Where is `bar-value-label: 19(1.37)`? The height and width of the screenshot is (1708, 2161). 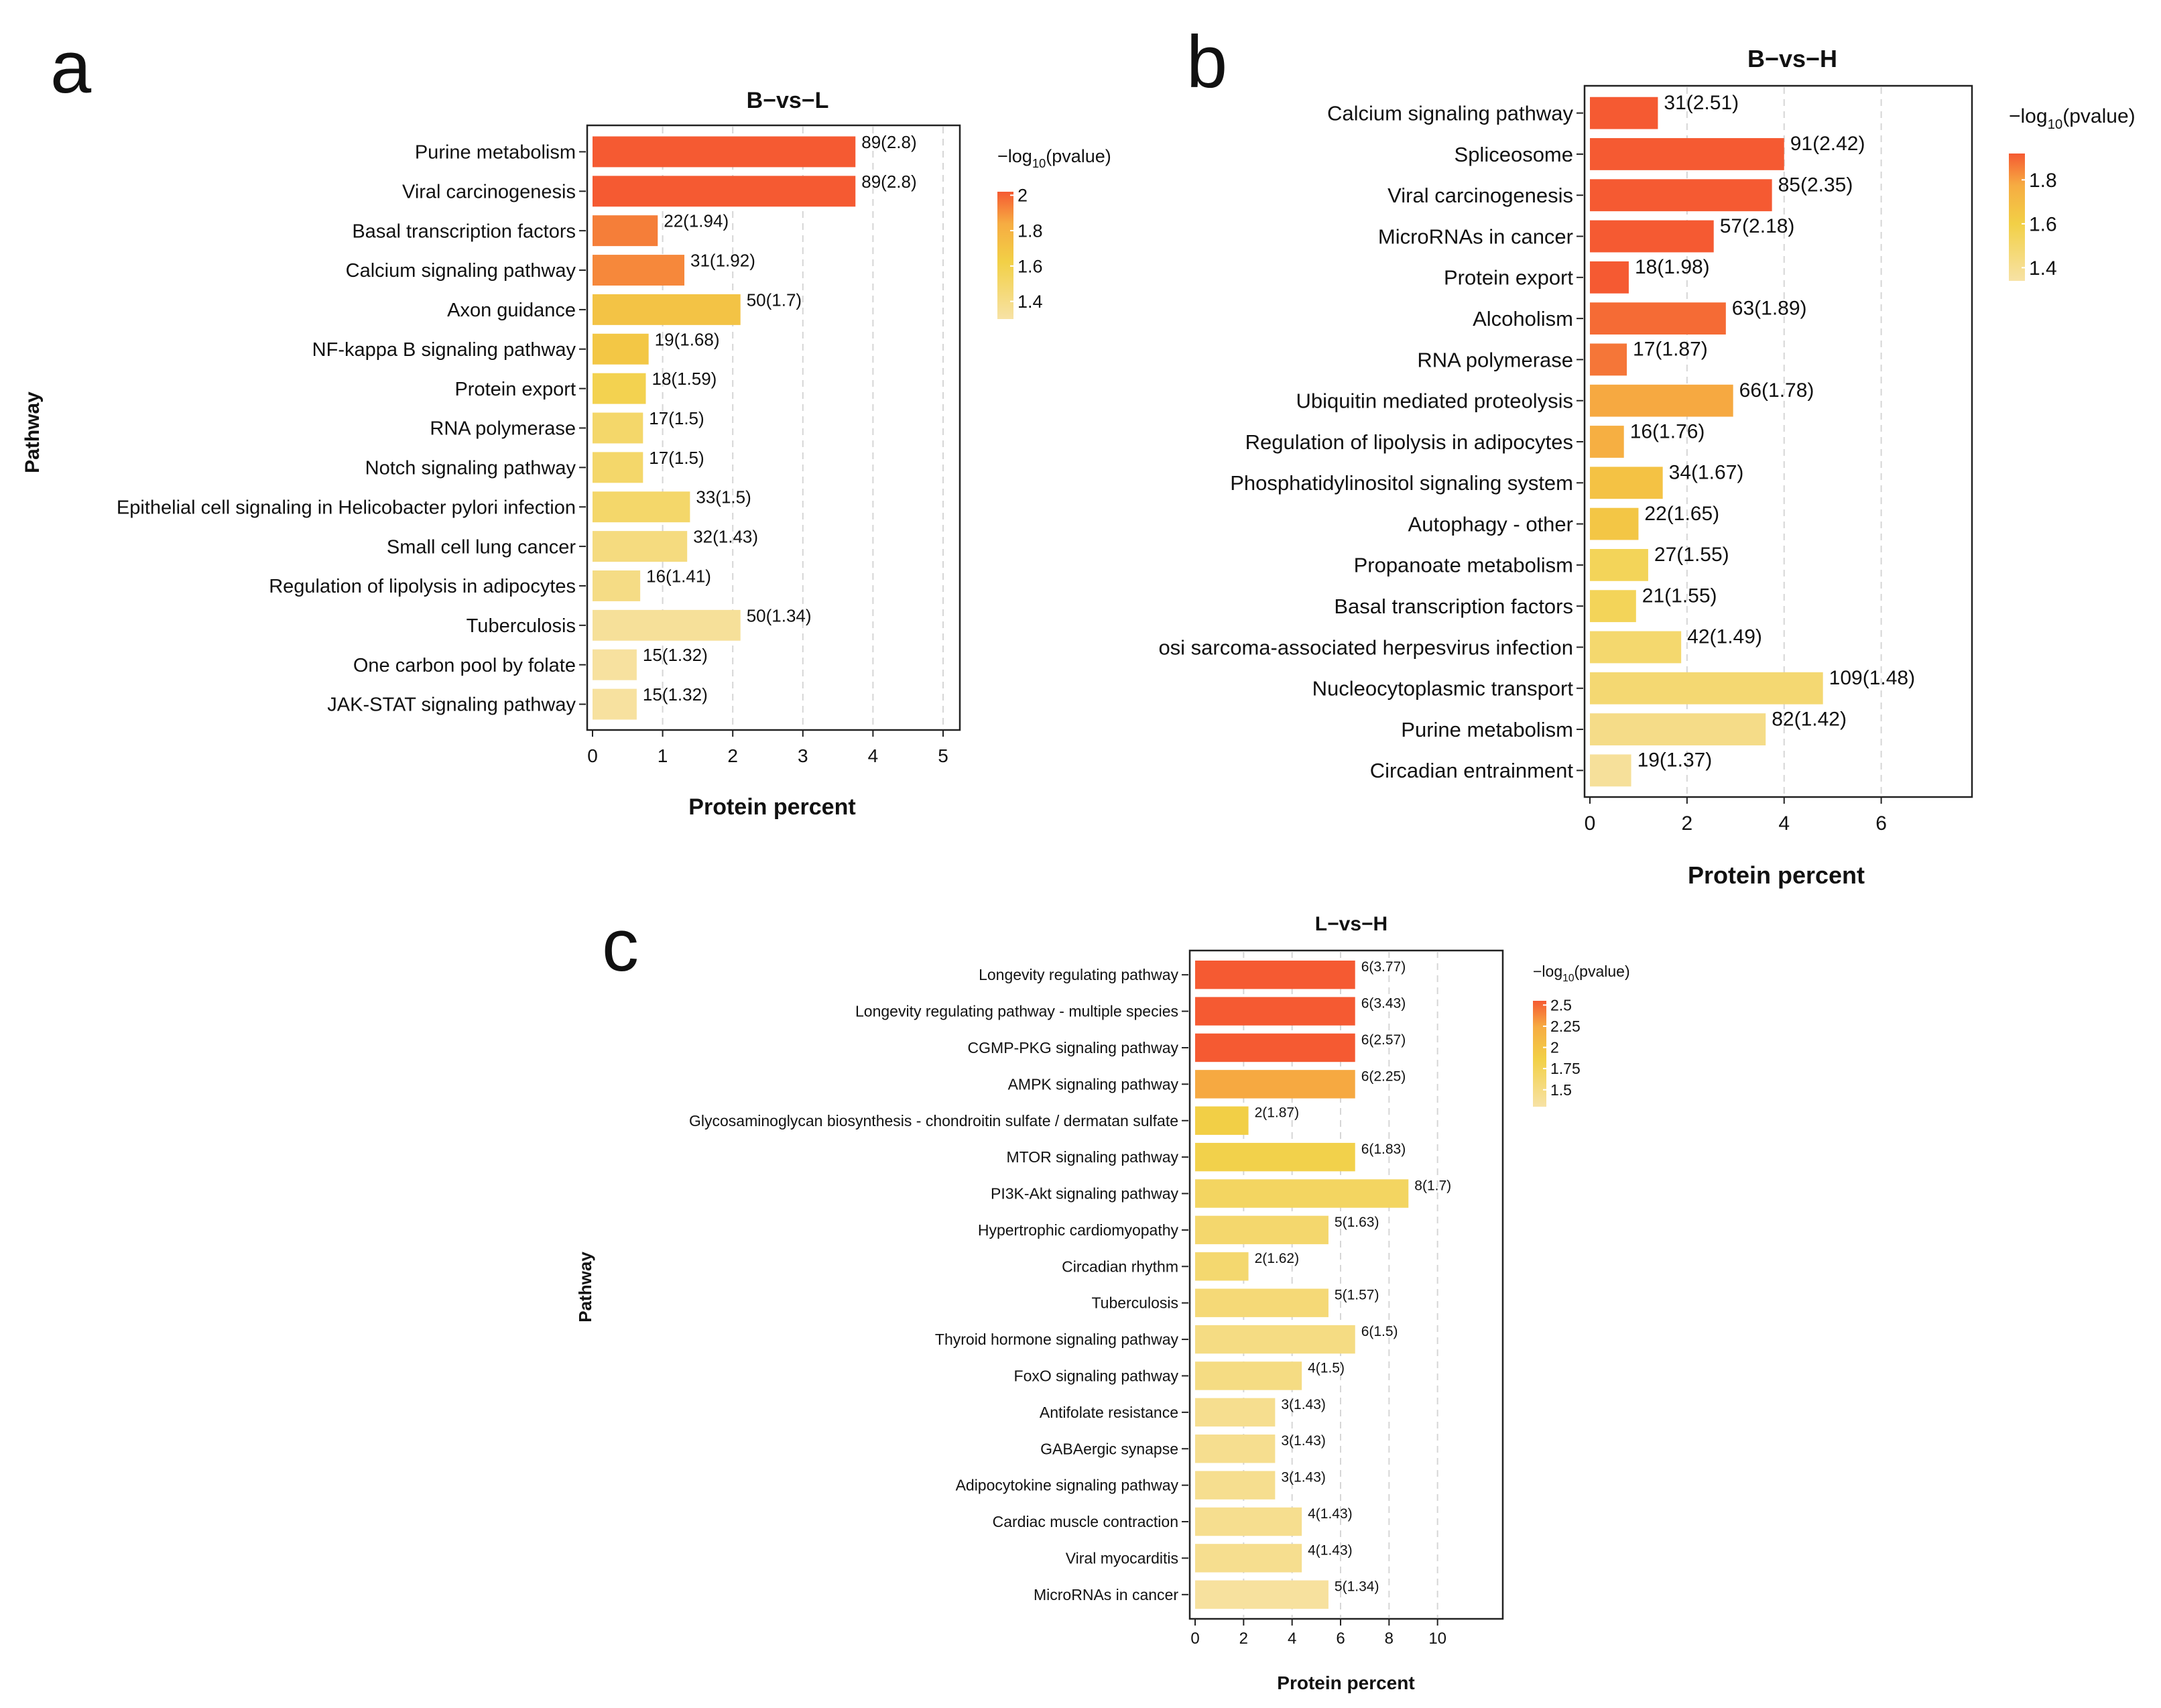 bar-value-label: 19(1.37) is located at coordinates (1676, 760).